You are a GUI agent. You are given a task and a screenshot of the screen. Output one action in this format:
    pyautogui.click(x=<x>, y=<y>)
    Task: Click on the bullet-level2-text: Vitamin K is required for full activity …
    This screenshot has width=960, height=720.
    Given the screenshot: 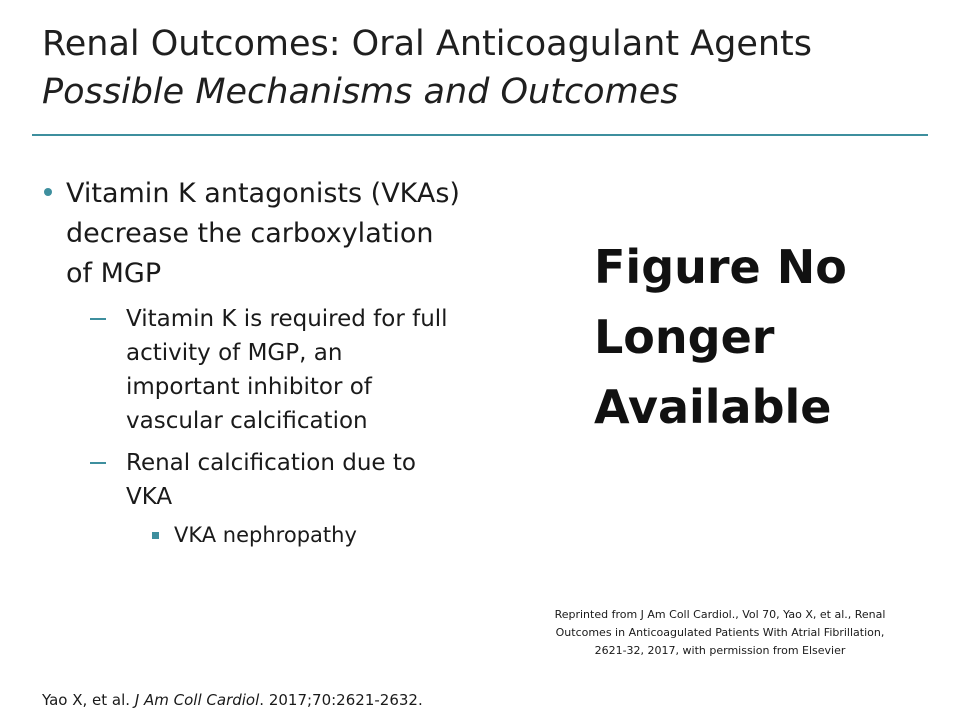 What is the action you would take?
    pyautogui.click(x=287, y=370)
    